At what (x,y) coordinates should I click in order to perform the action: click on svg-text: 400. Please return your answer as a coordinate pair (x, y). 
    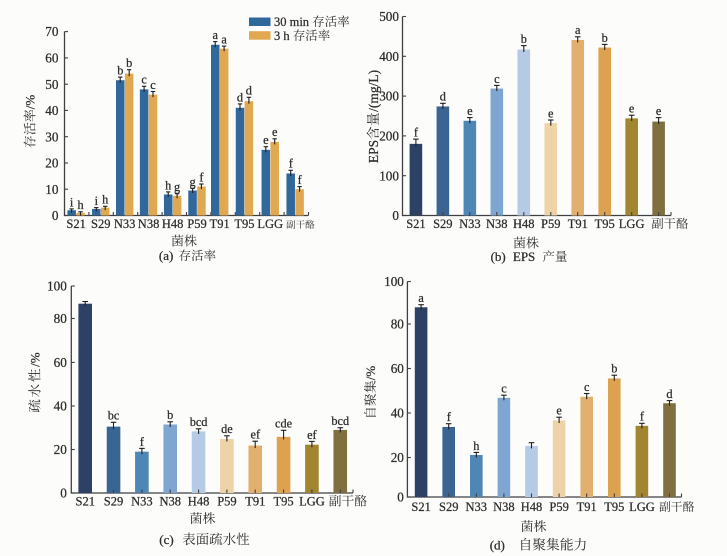
    Looking at the image, I should click on (389, 56).